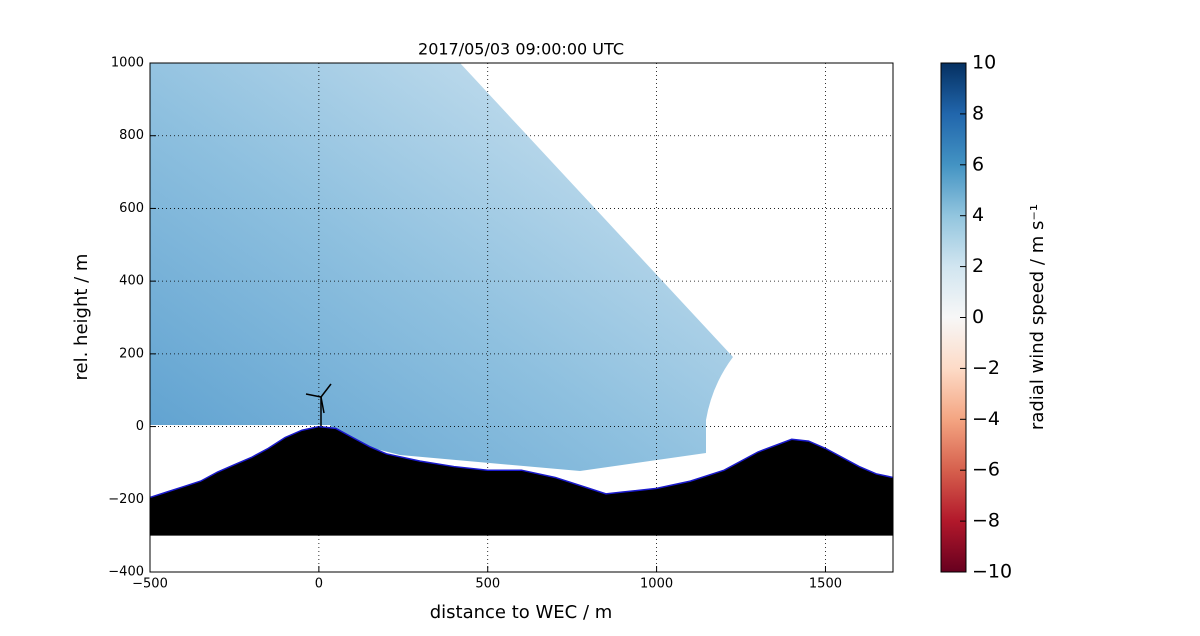 The height and width of the screenshot is (636, 1200). I want to click on colorbar-tick-label: −6, so click(986, 470).